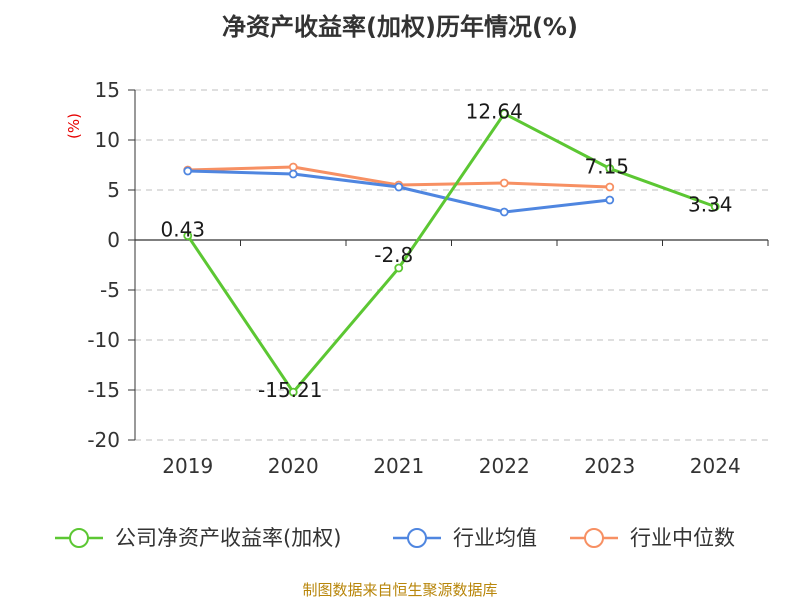 This screenshot has height=600, width=800. I want to click on x-tick-label: 2024, so click(715, 466).